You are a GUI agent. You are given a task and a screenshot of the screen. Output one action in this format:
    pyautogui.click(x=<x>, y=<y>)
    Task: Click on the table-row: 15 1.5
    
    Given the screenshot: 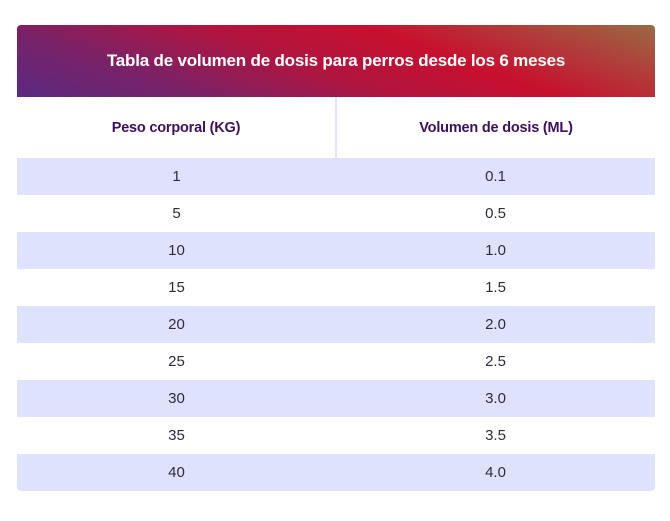 What is the action you would take?
    pyautogui.click(x=336, y=287)
    